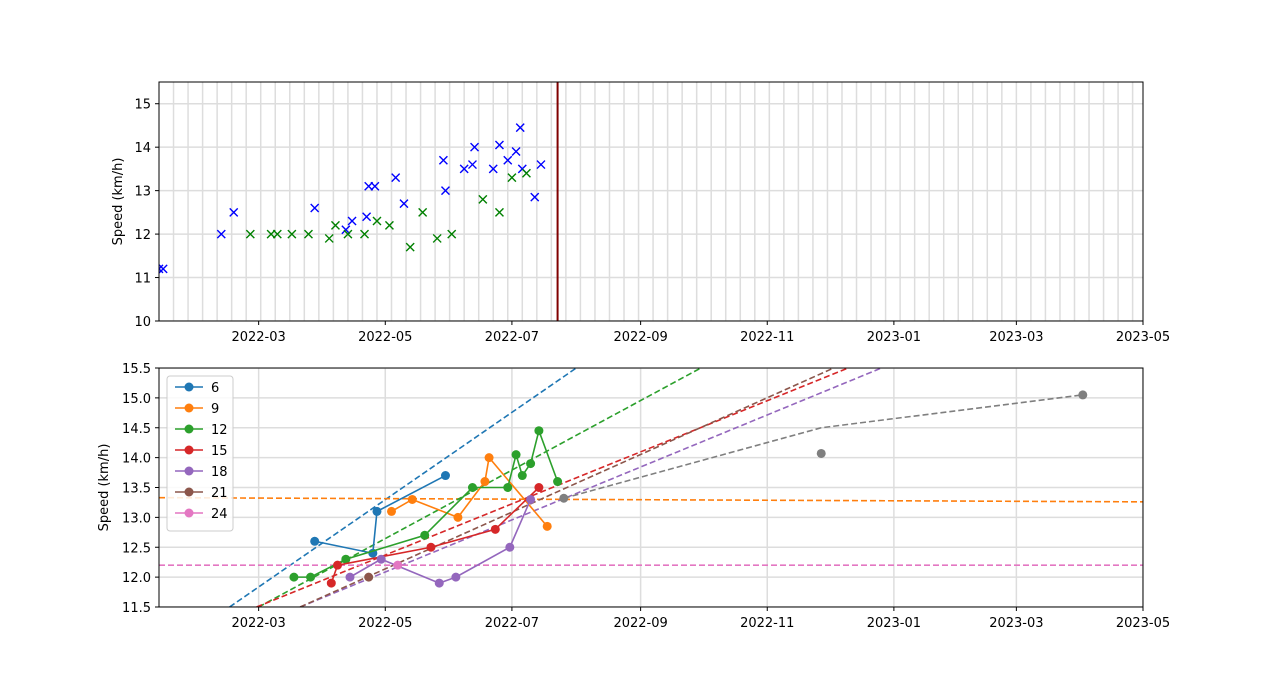 This screenshot has width=1270, height=682. What do you see at coordinates (1143, 623) in the screenshot?
I see `x-tick-label: 2023-05` at bounding box center [1143, 623].